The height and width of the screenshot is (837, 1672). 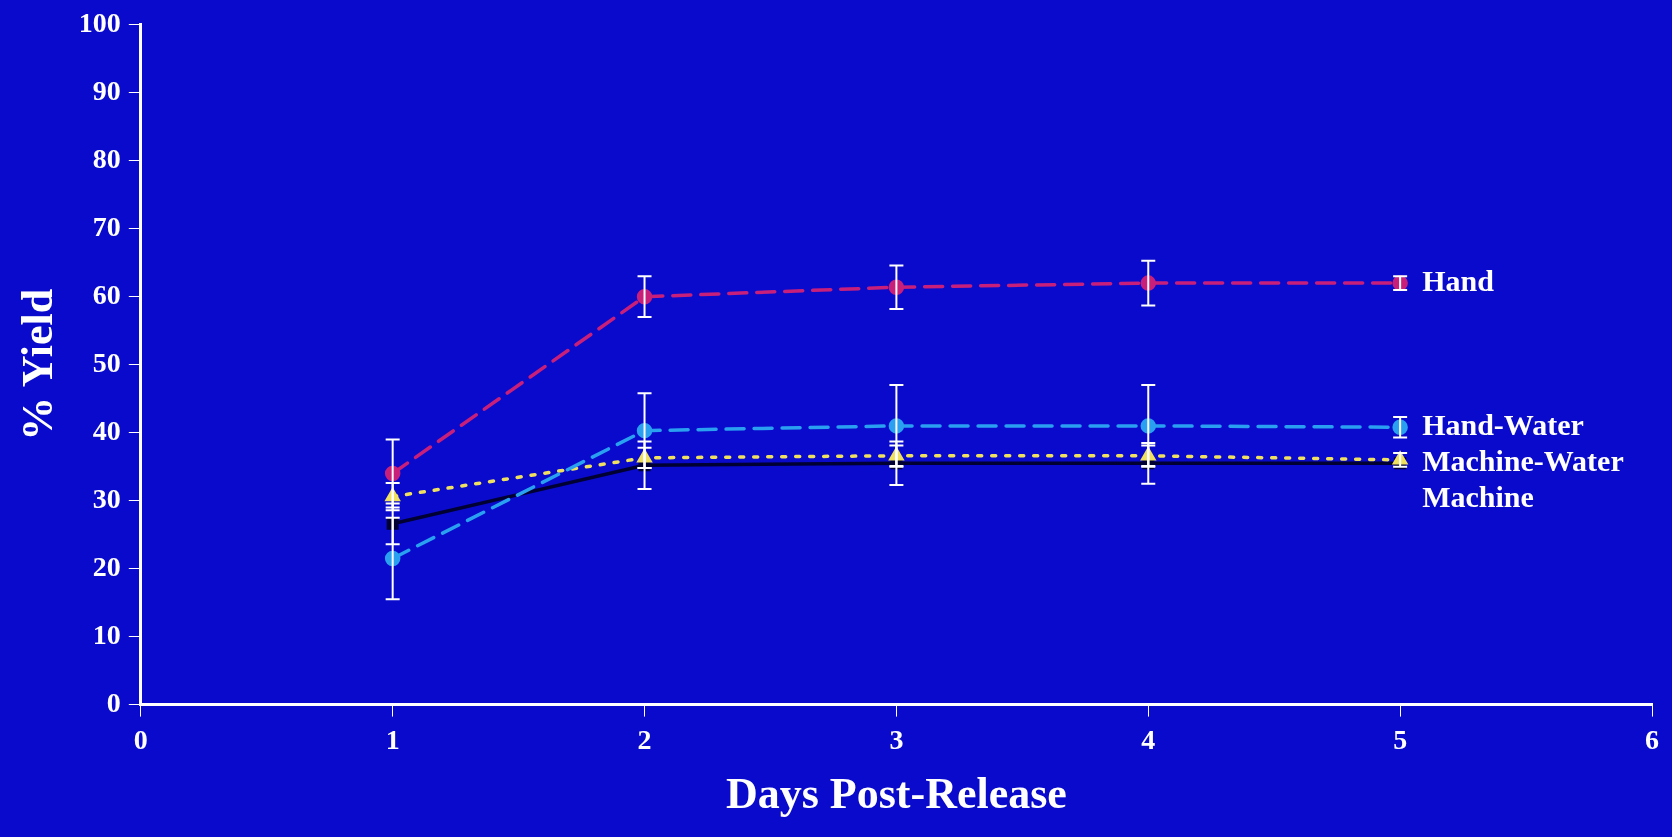 What do you see at coordinates (106, 430) in the screenshot?
I see `y-tick-label: 40` at bounding box center [106, 430].